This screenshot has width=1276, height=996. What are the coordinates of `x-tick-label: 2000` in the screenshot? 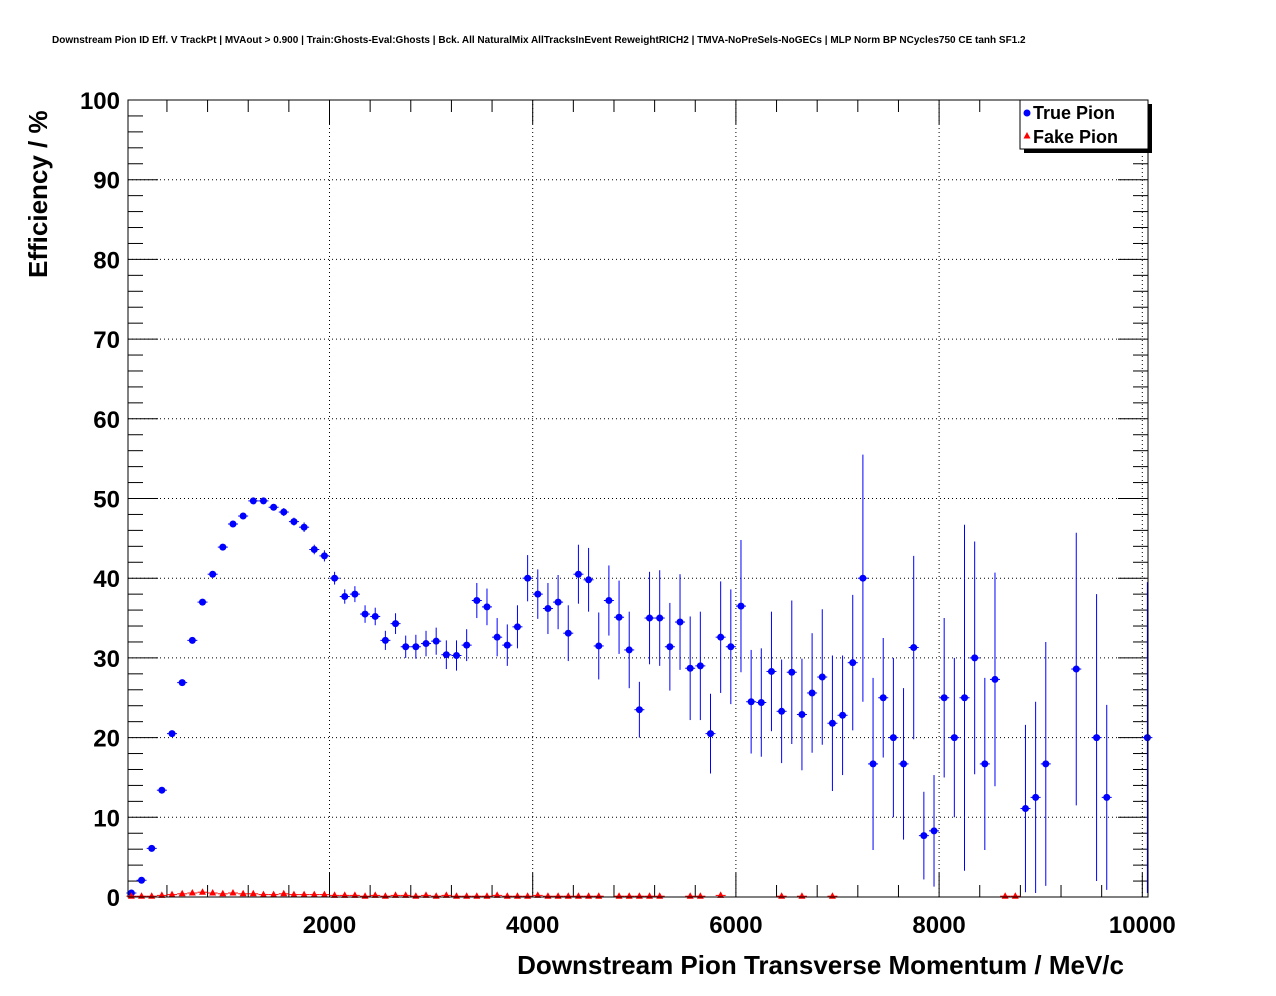 It's located at (329, 925).